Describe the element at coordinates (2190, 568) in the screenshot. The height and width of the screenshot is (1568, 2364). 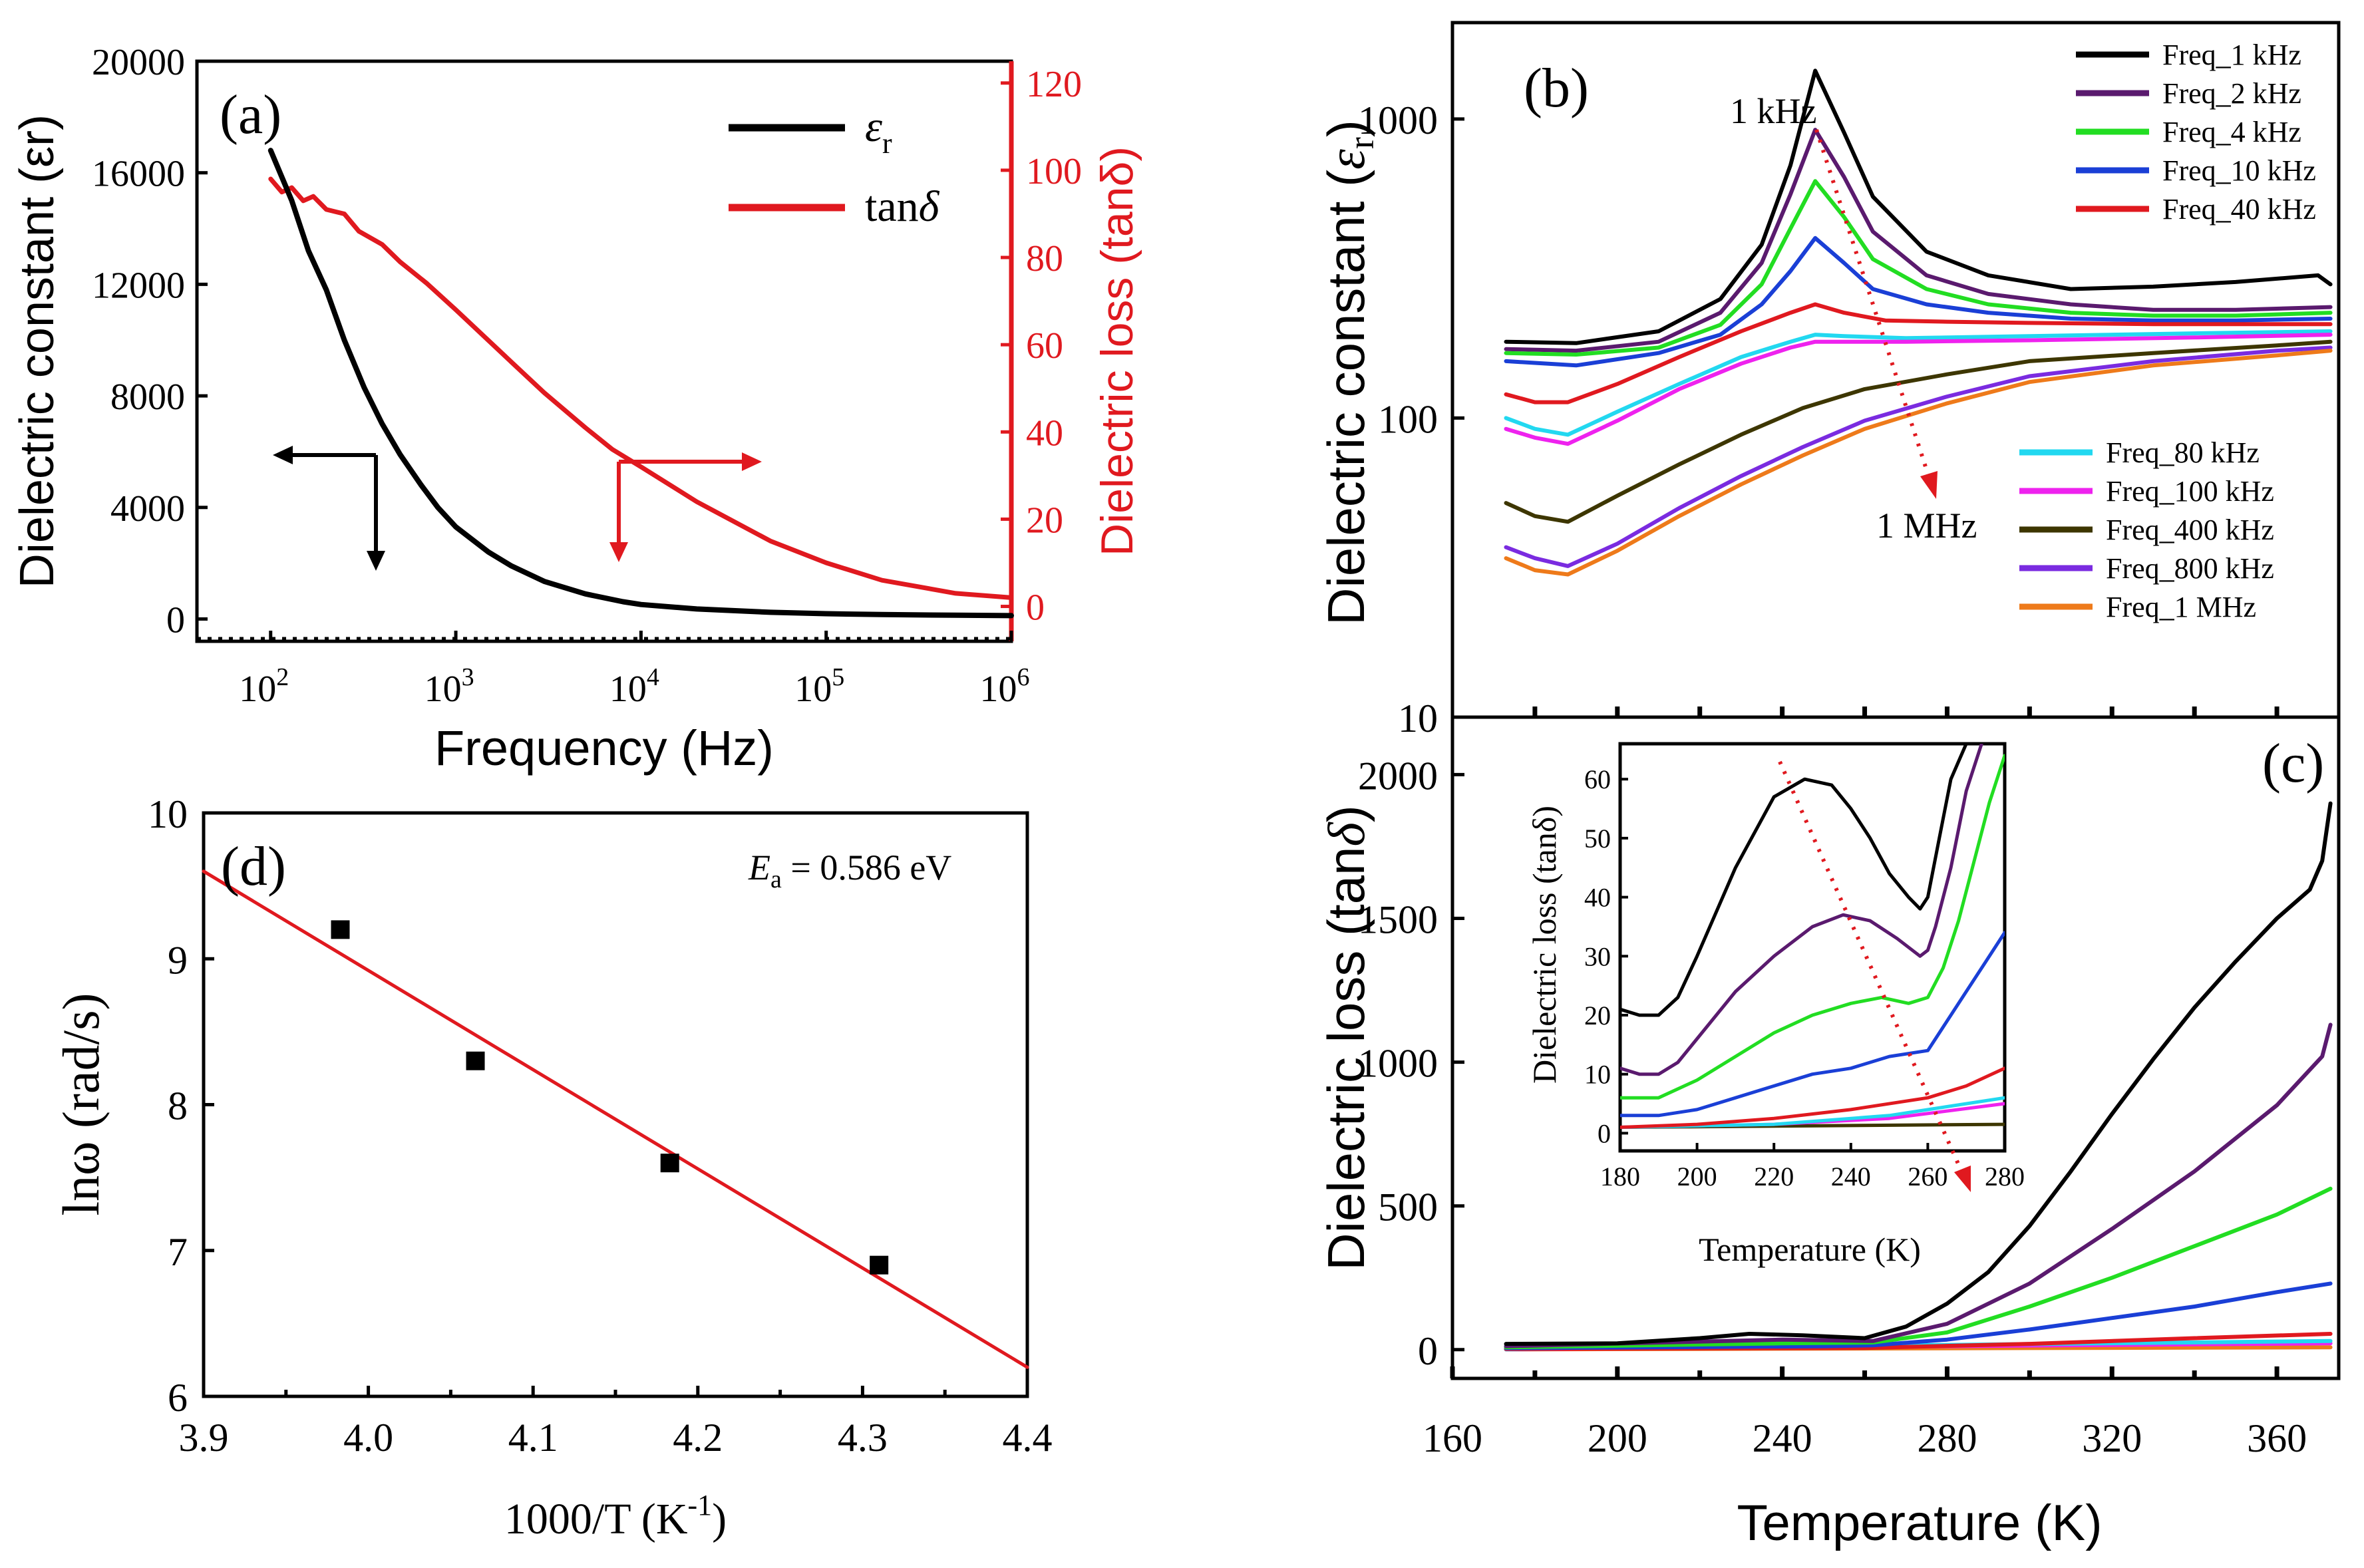
I see `b-legend-label-freq-800-khz: Freq_800 kHz` at that location.